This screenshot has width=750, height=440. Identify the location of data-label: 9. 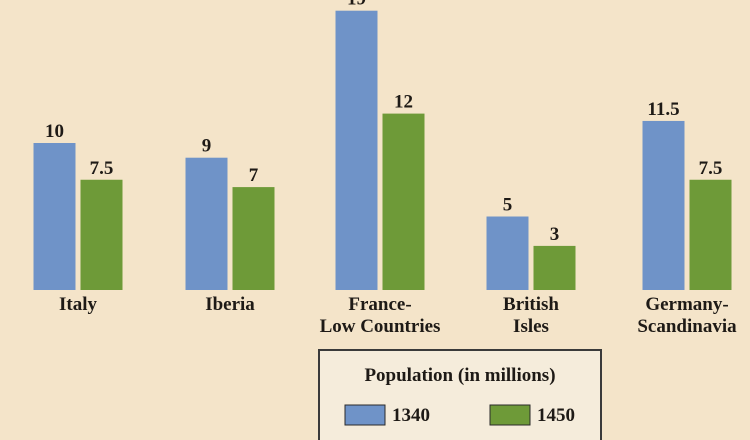
(207, 146).